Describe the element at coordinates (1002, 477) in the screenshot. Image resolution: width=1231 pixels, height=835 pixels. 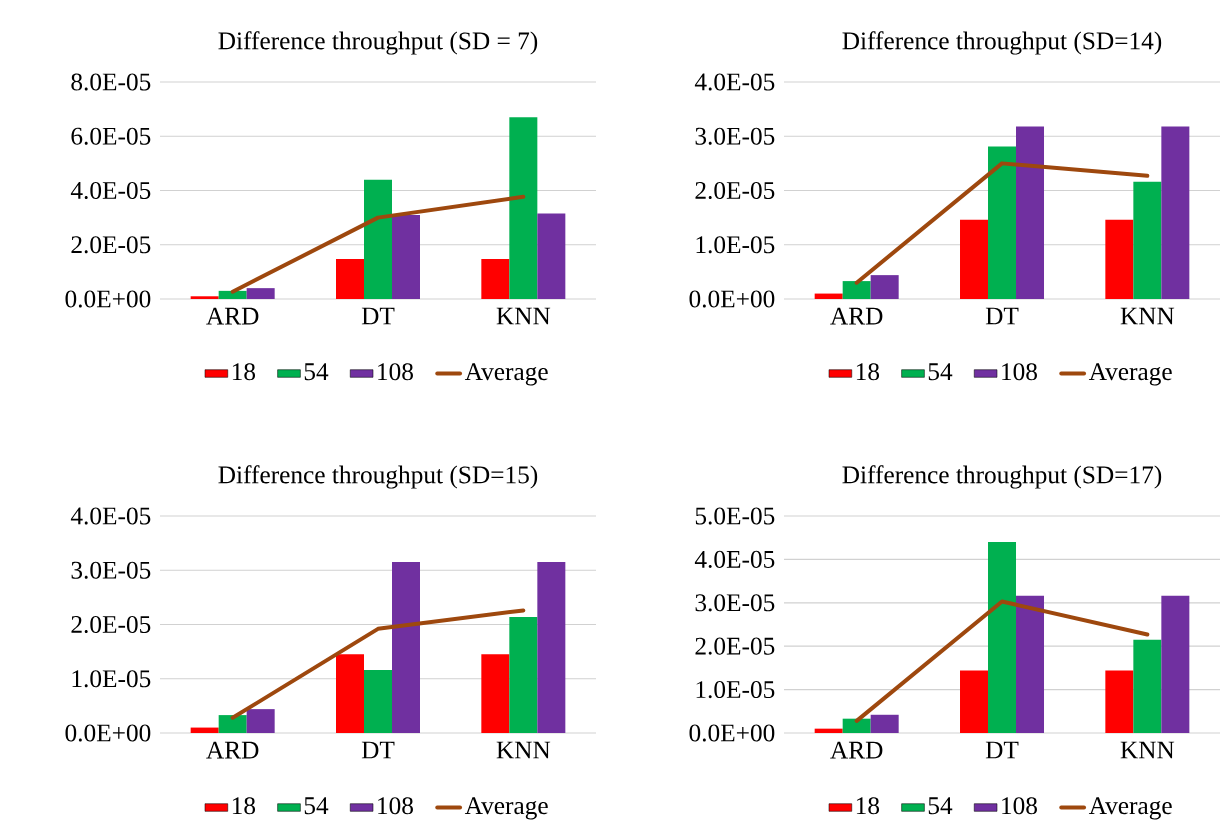
I see `chart-title: Difference throughput (SD=17)` at that location.